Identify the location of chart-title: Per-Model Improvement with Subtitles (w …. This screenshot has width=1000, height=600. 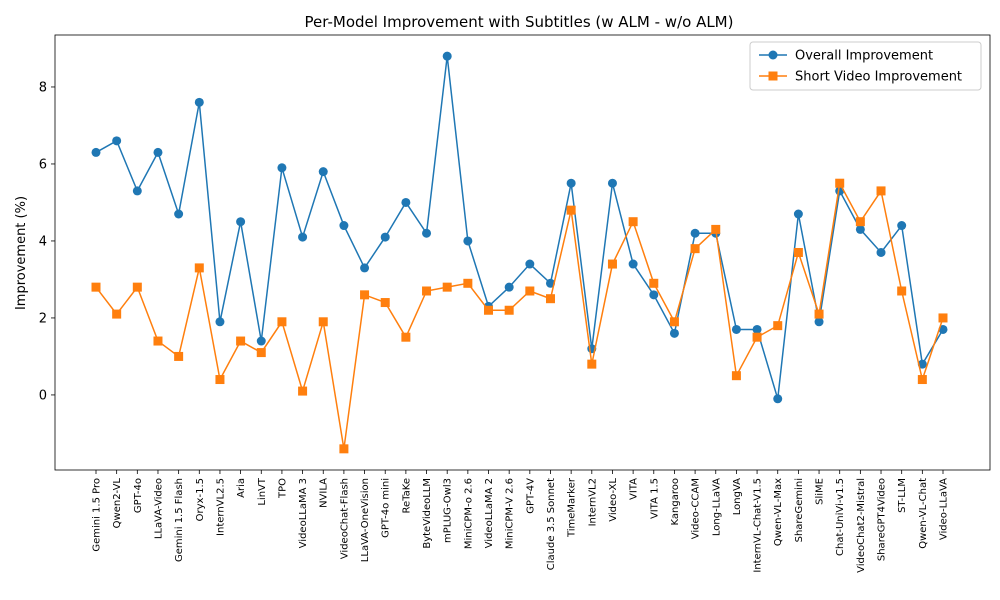
(519, 22).